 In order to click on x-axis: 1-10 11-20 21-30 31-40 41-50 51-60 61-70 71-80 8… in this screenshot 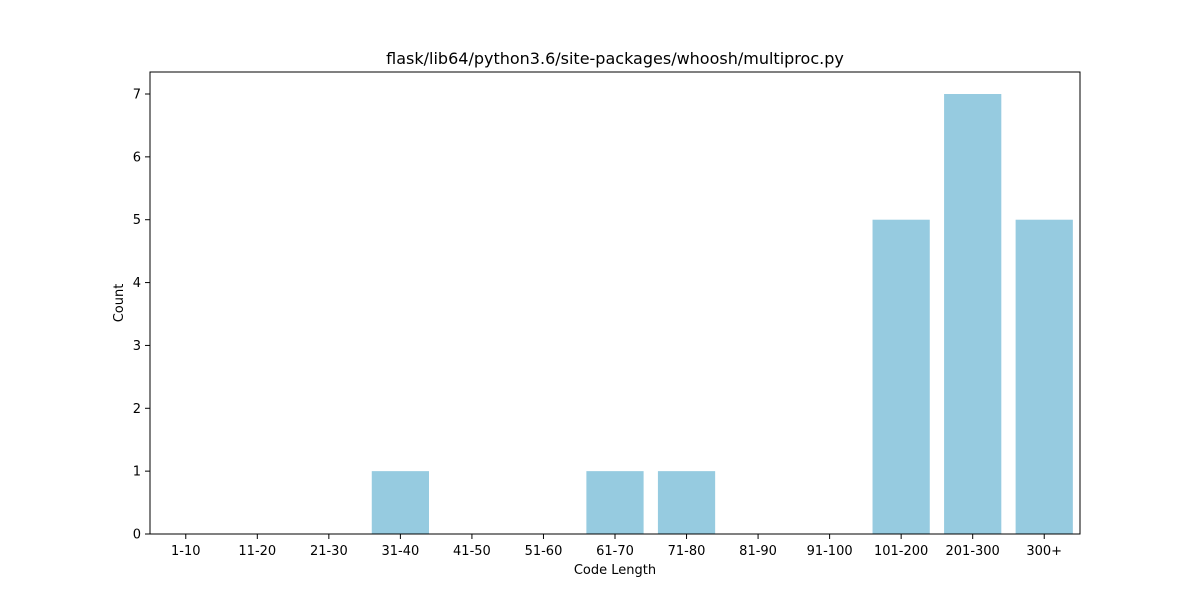, I will do `click(616, 546)`.